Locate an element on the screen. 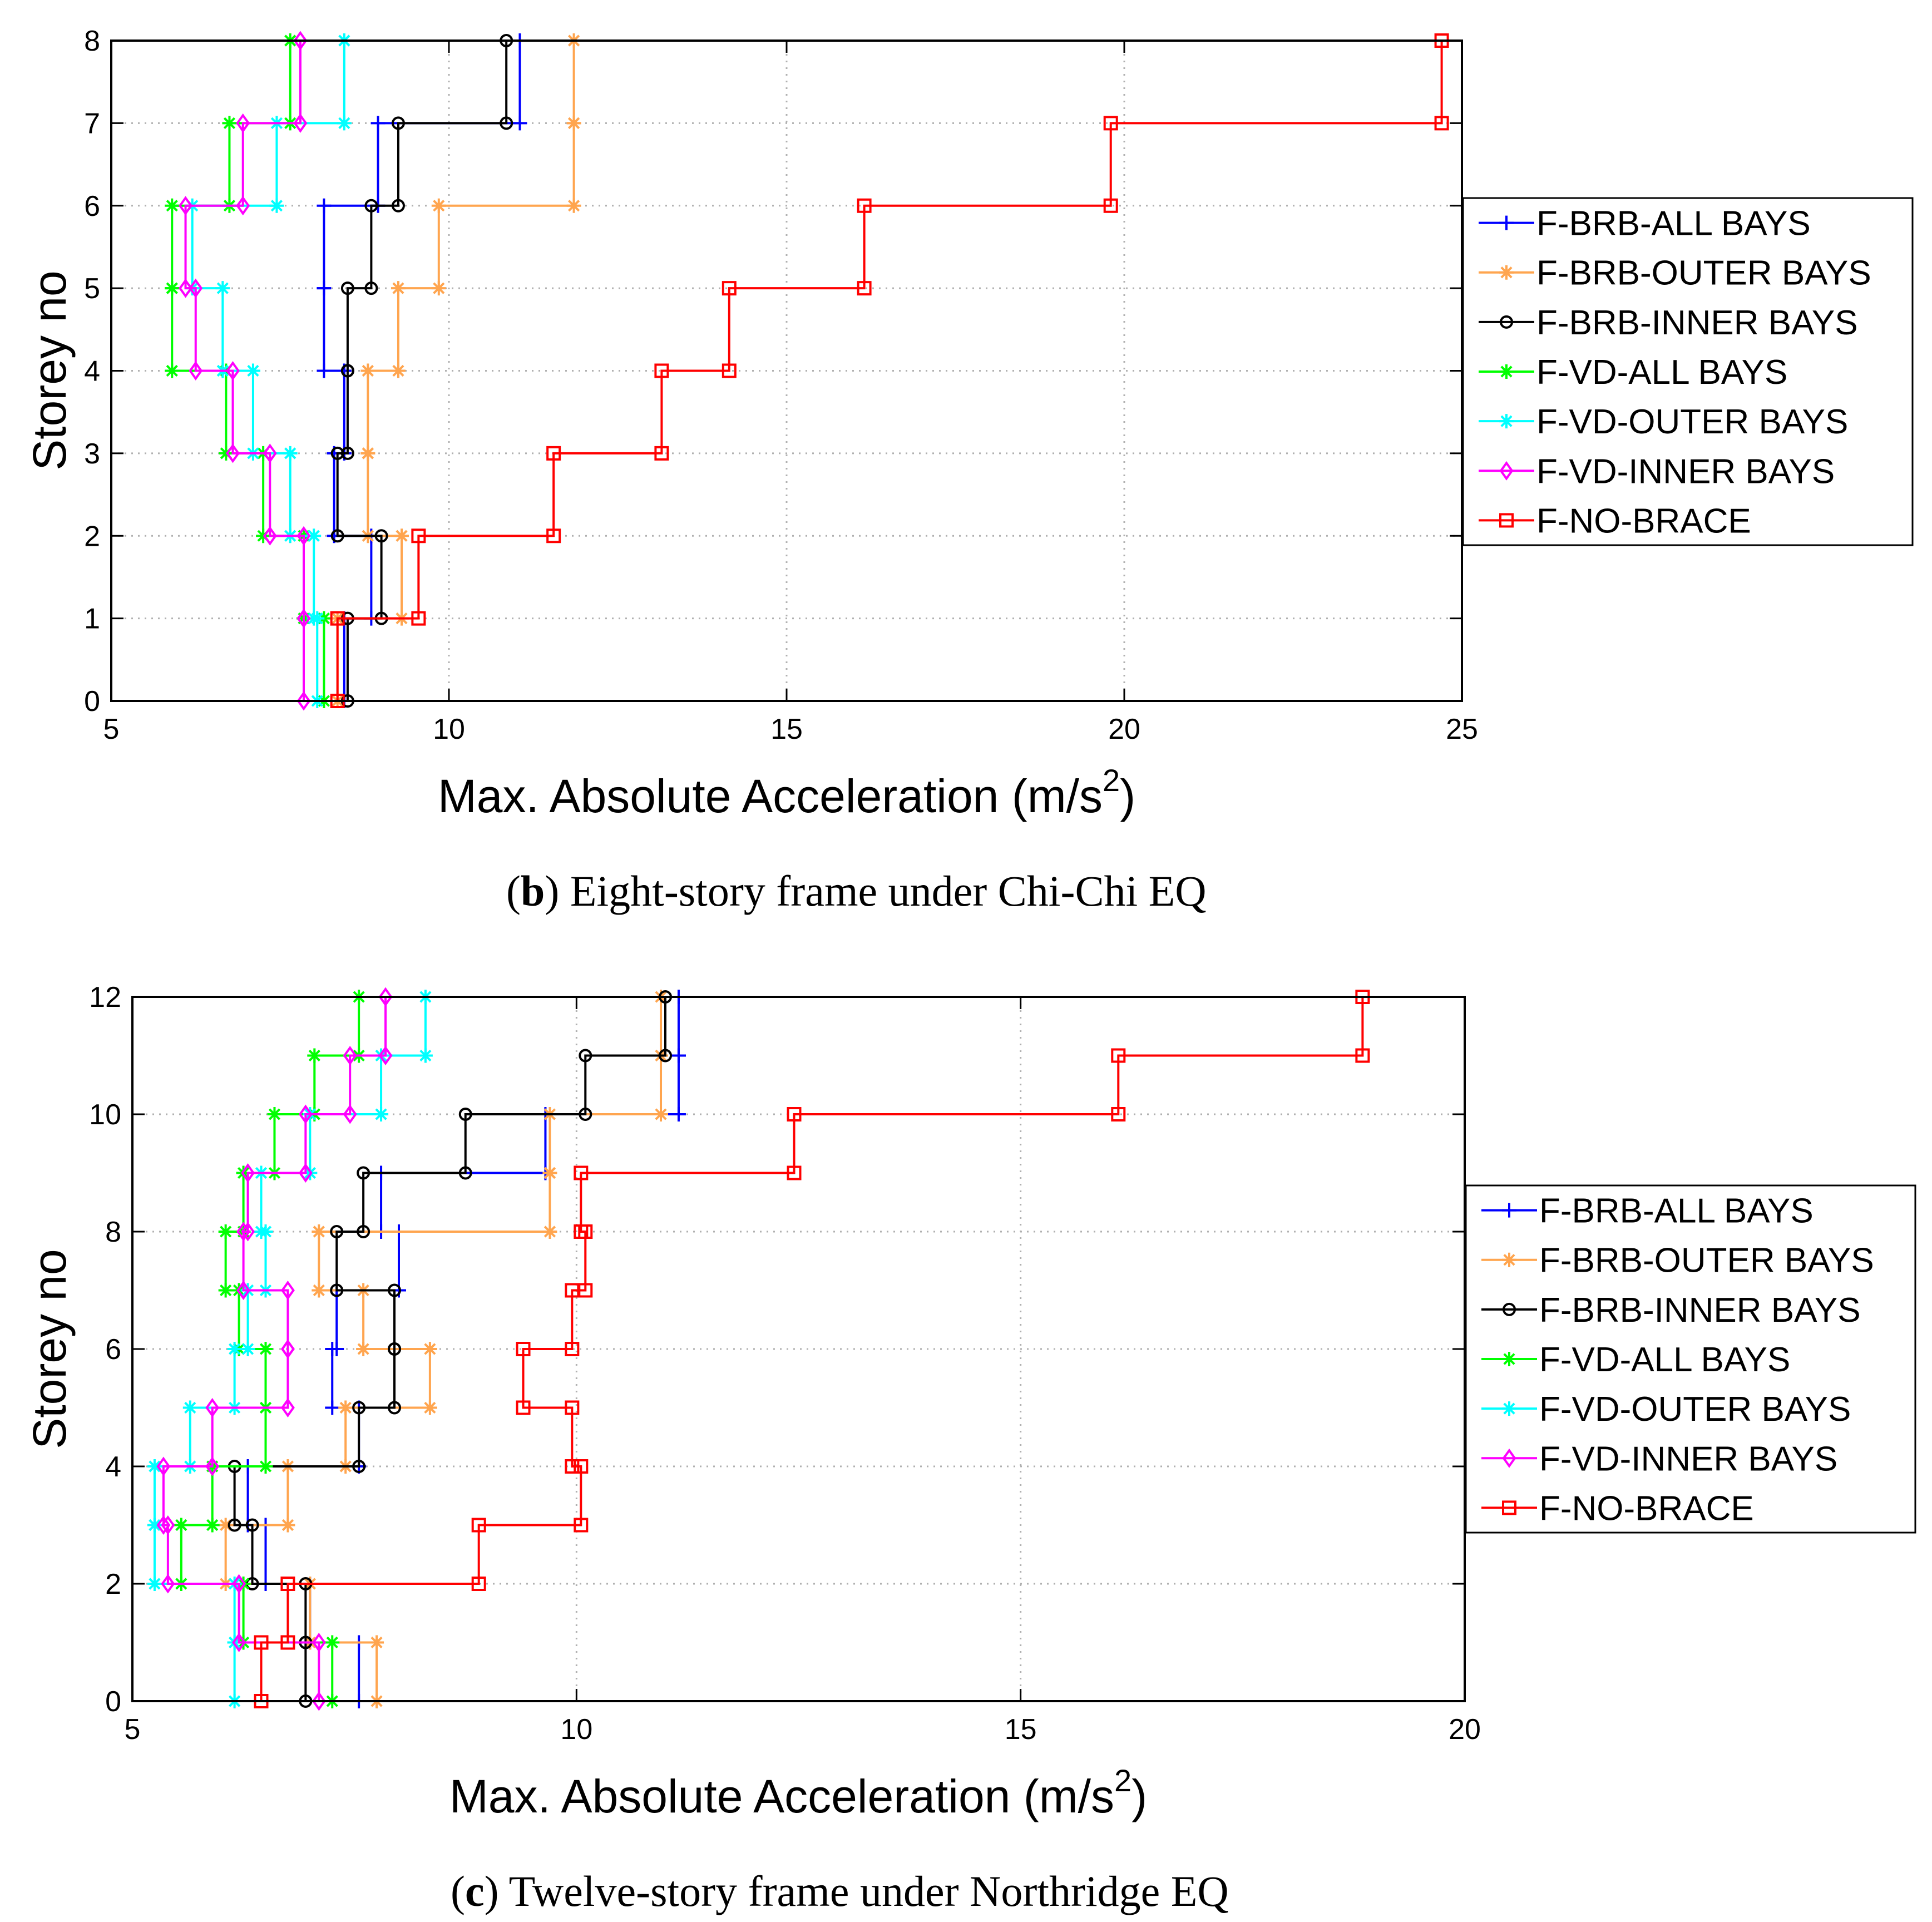  x-tick-label: 25 is located at coordinates (1462, 729).